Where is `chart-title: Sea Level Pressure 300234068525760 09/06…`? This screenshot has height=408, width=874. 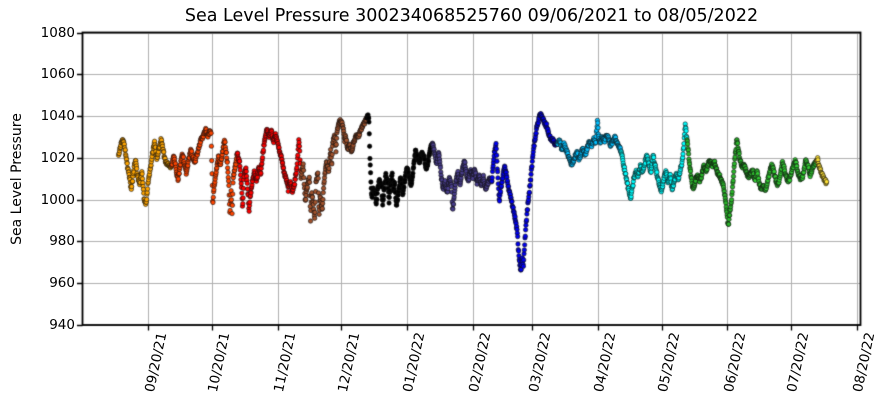
chart-title: Sea Level Pressure 300234068525760 09/06… is located at coordinates (471, 16).